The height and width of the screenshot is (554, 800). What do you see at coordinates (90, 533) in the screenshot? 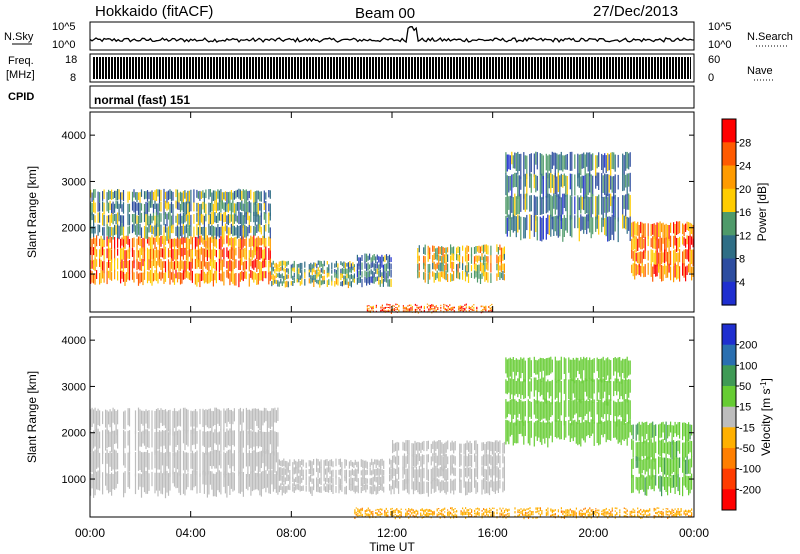
I see `time-tick-0: 00:00` at bounding box center [90, 533].